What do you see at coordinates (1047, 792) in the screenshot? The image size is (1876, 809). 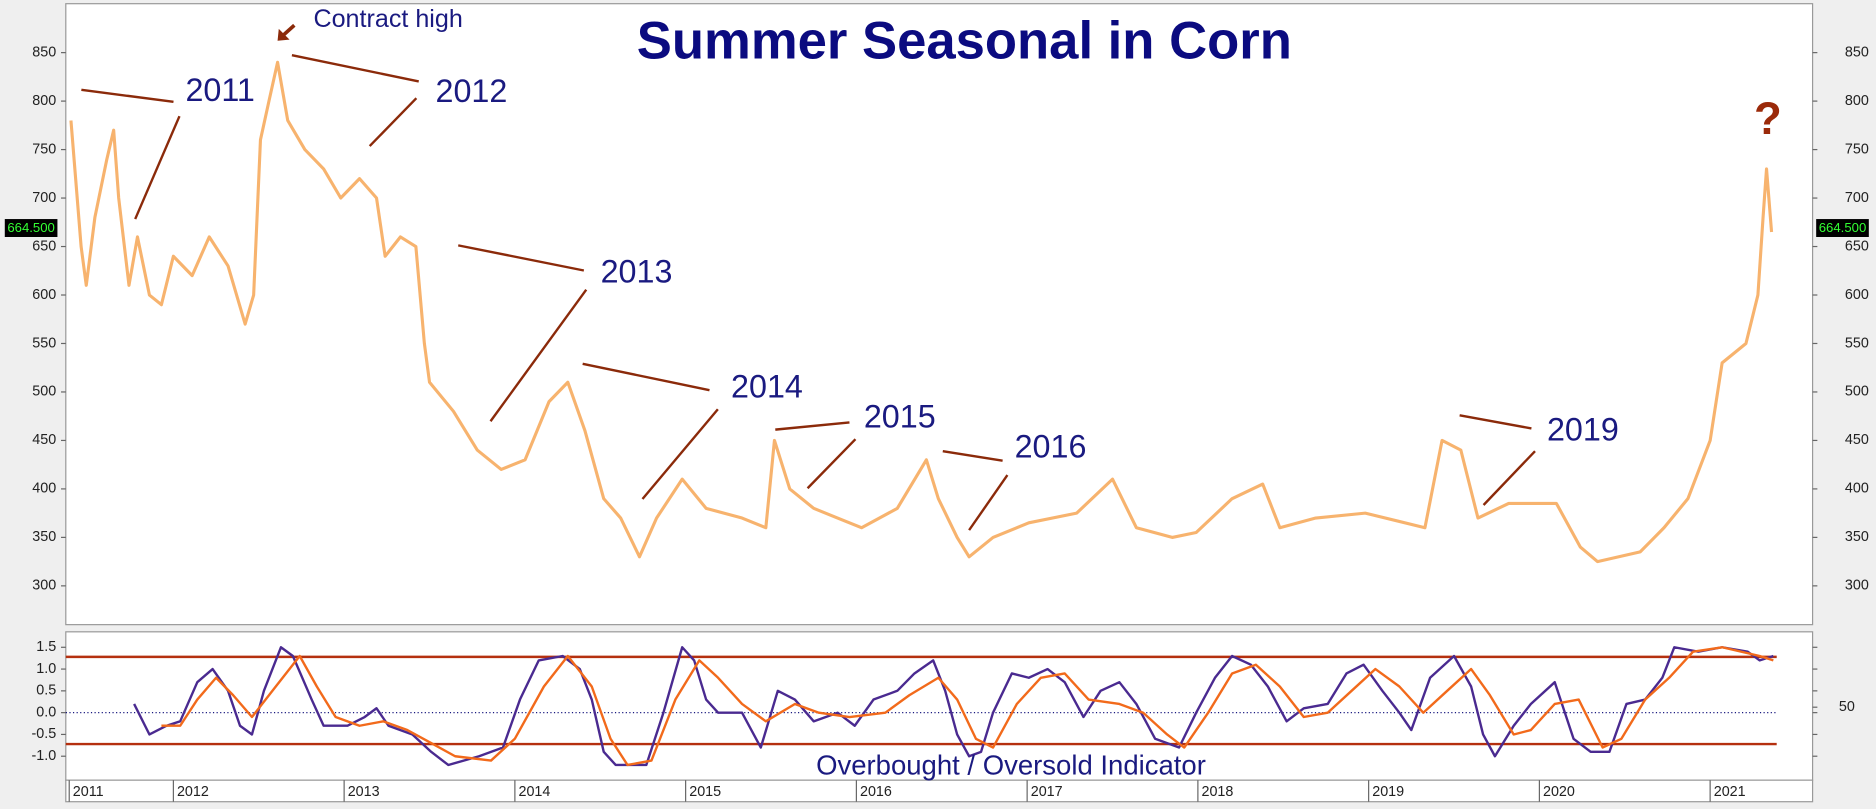 I see `x-tick-label: 2017` at bounding box center [1047, 792].